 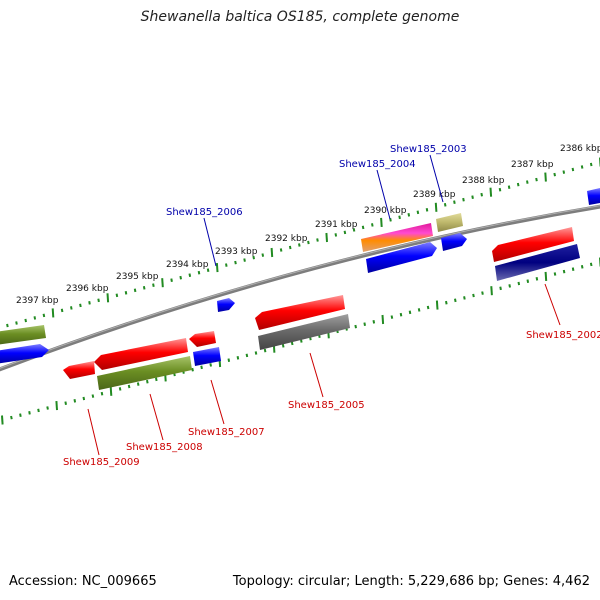 I want to click on gene-label: Shew185_2002, so click(x=563, y=335).